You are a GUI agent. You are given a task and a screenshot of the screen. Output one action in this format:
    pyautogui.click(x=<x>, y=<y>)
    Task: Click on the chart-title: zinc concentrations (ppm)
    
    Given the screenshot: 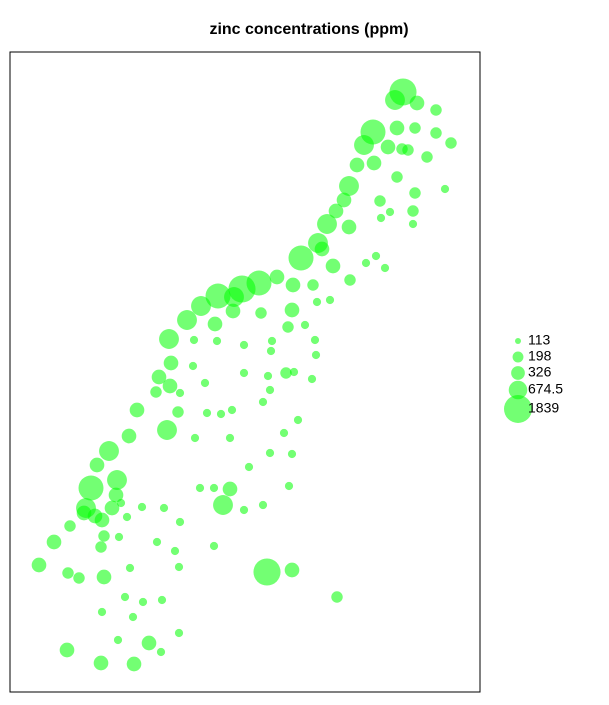 What is the action you would take?
    pyautogui.click(x=308, y=29)
    